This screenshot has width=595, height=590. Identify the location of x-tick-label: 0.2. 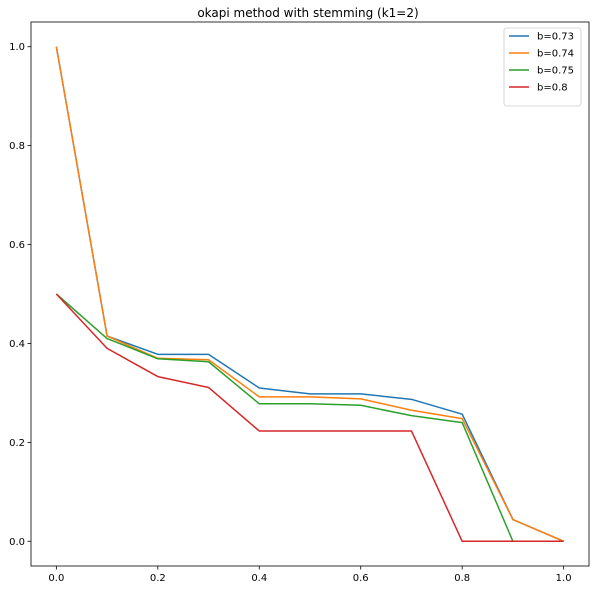
(158, 578).